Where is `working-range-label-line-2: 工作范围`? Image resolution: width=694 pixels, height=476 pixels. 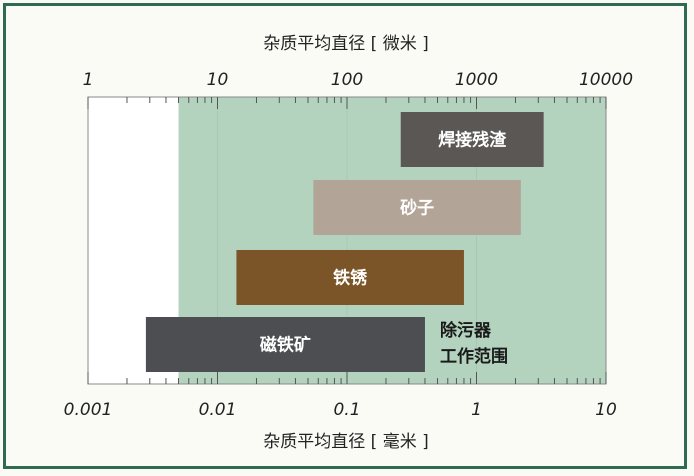
working-range-label-line-2: 工作范围 is located at coordinates (474, 356).